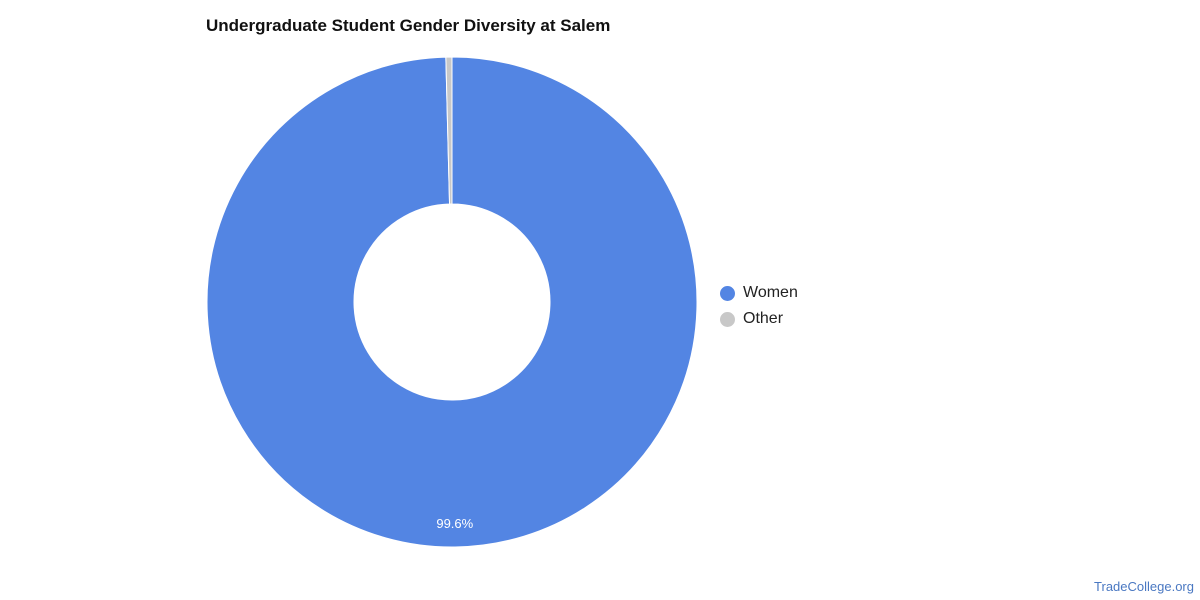 The image size is (1200, 600). Describe the element at coordinates (763, 318) in the screenshot. I see `legend-label-other: Other` at that location.